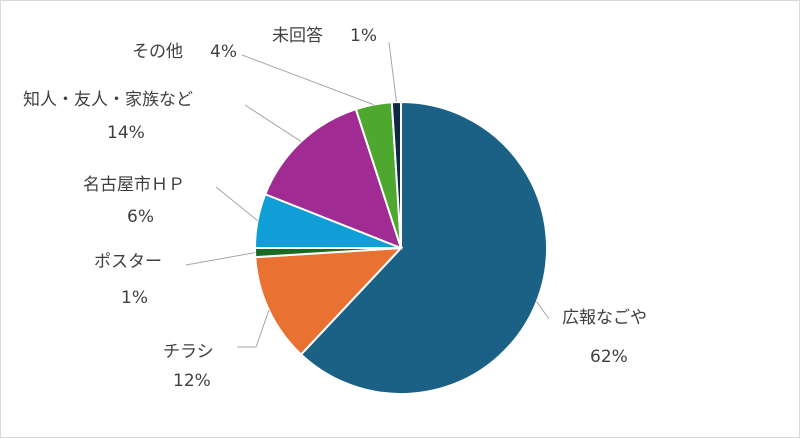  What do you see at coordinates (128, 262) in the screenshot?
I see `slice-label-poster: ポスター` at bounding box center [128, 262].